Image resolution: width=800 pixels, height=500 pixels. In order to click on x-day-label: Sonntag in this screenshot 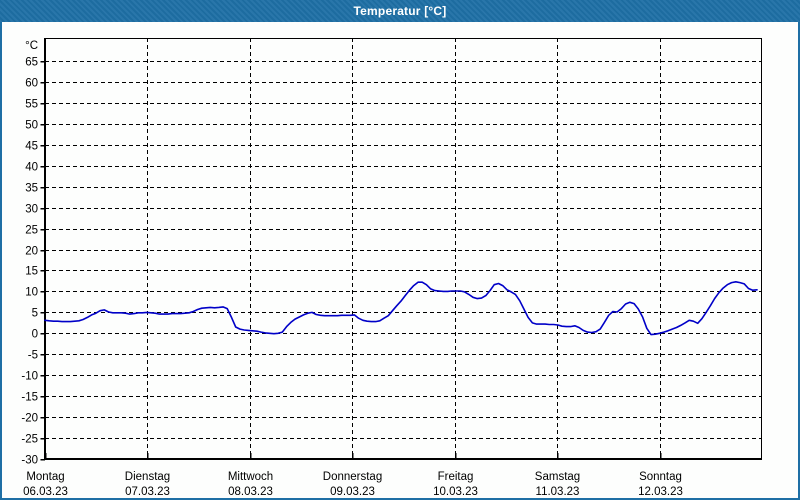, I will do `click(660, 477)`.